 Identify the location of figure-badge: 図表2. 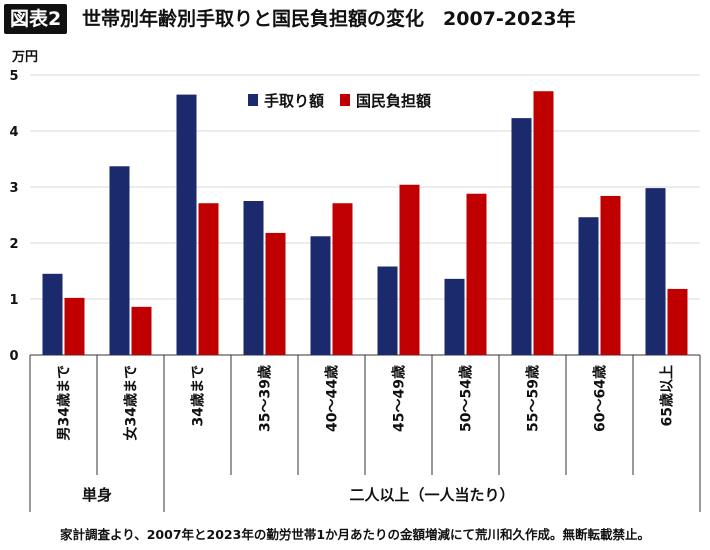
(36, 19).